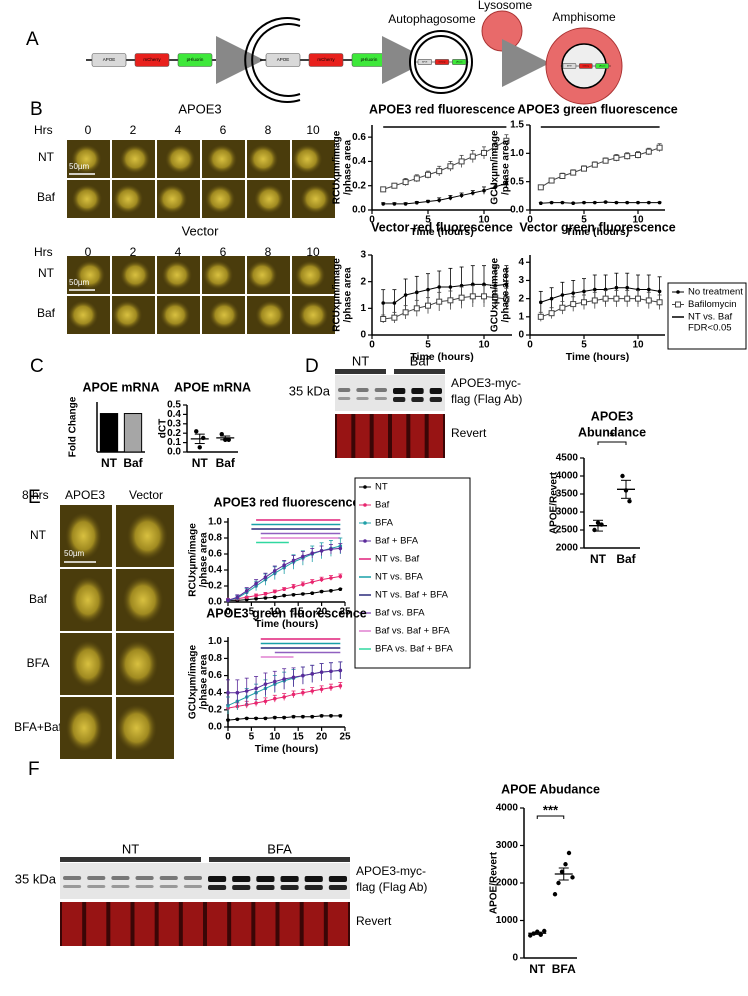 The image size is (748, 996). I want to click on row-label: NT, so click(46, 157).